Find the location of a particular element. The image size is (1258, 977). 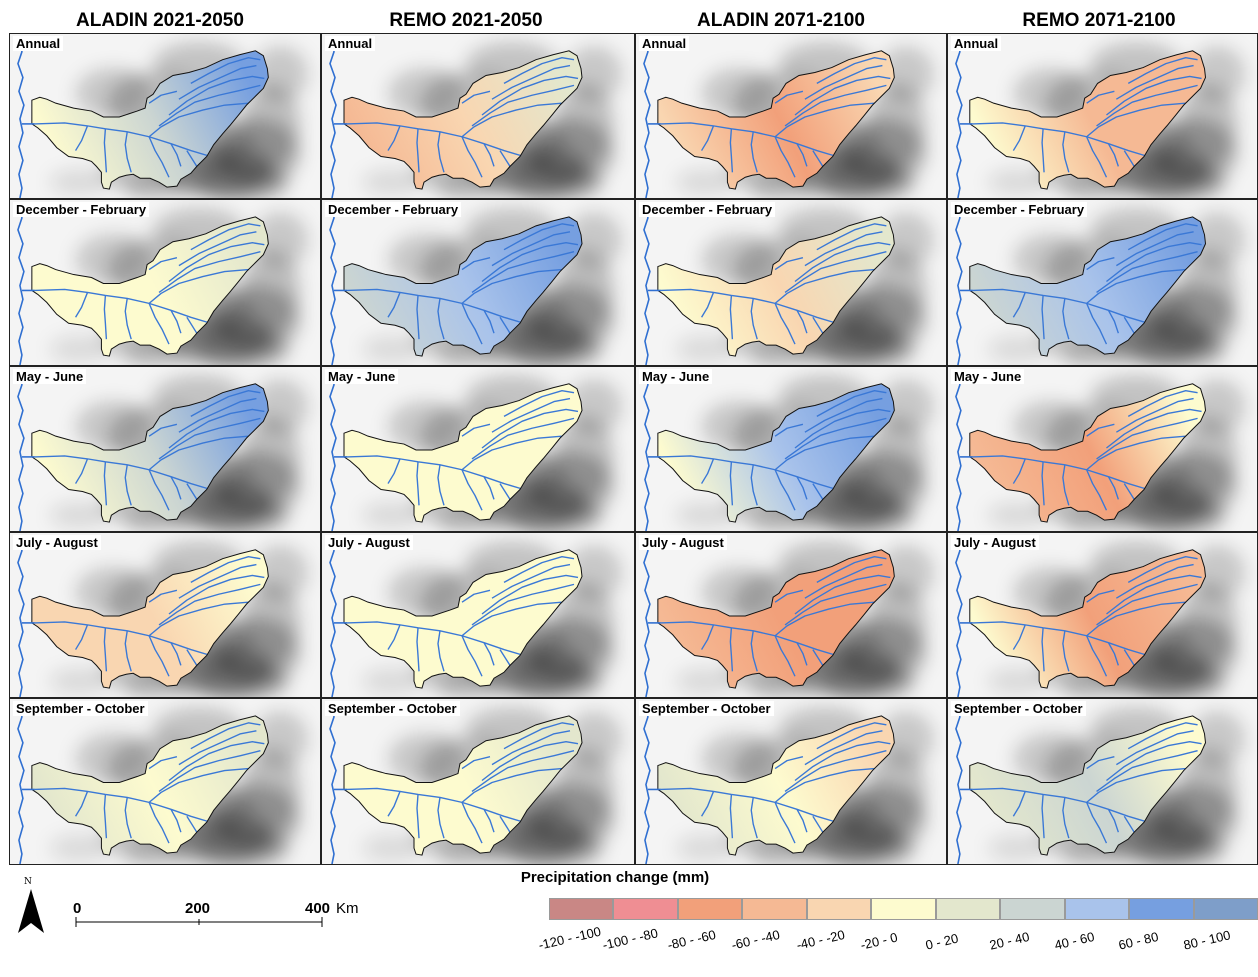

legend-class-label: 0 - 20 is located at coordinates (941, 941).